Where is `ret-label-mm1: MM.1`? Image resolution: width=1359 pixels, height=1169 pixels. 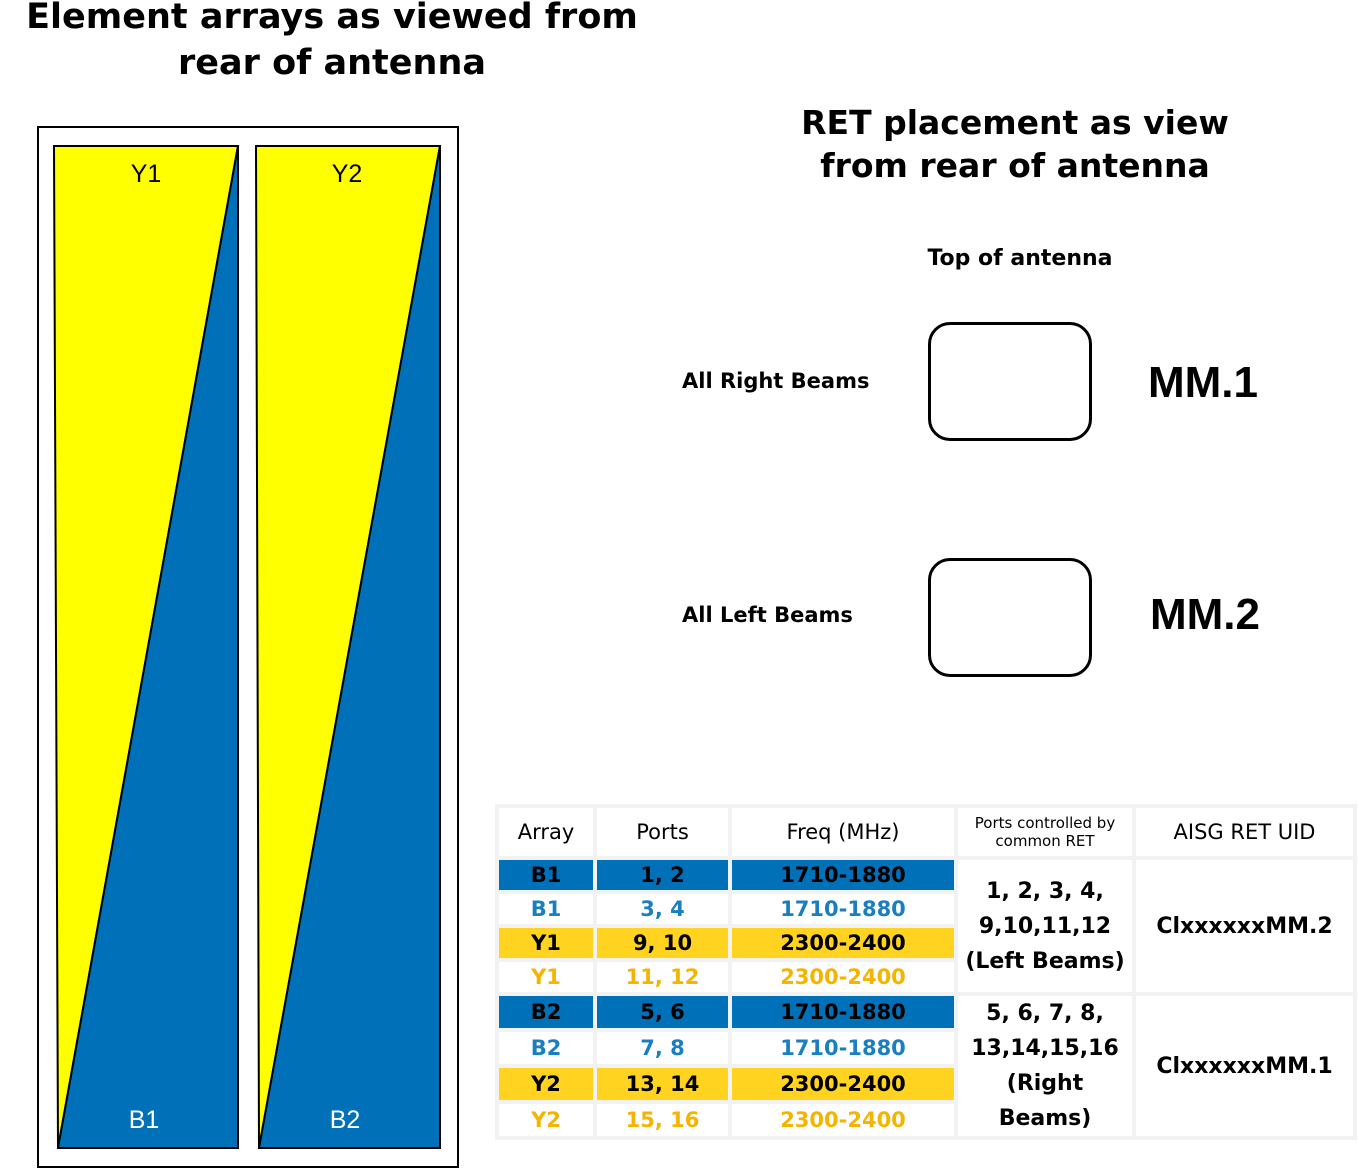 ret-label-mm1: MM.1 is located at coordinates (1203, 382).